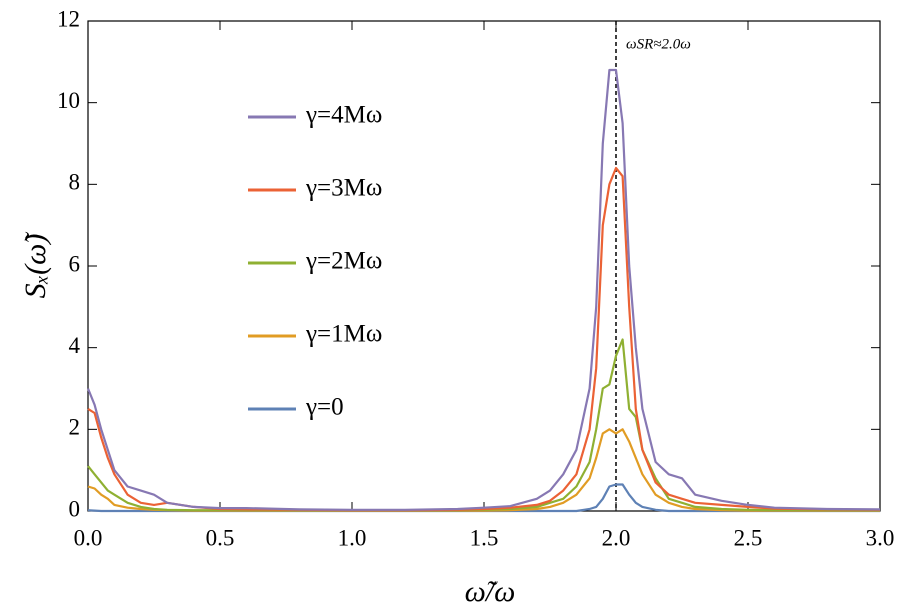 This screenshot has width=900, height=613. Describe the element at coordinates (880, 537) in the screenshot. I see `x-tick-label: 3.0` at that location.